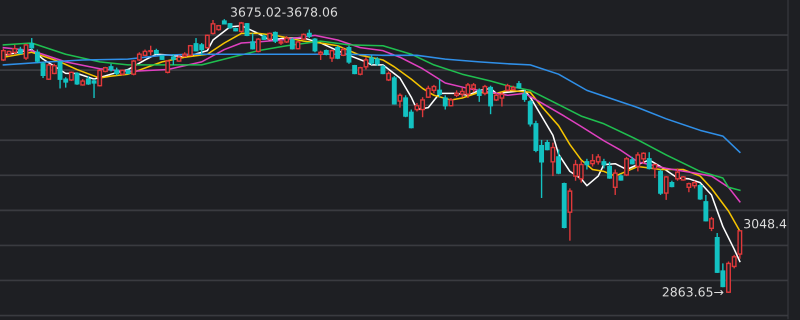 This screenshot has width=800, height=320. Describe the element at coordinates (765, 223) in the screenshot. I see `text: 3048.4` at that location.